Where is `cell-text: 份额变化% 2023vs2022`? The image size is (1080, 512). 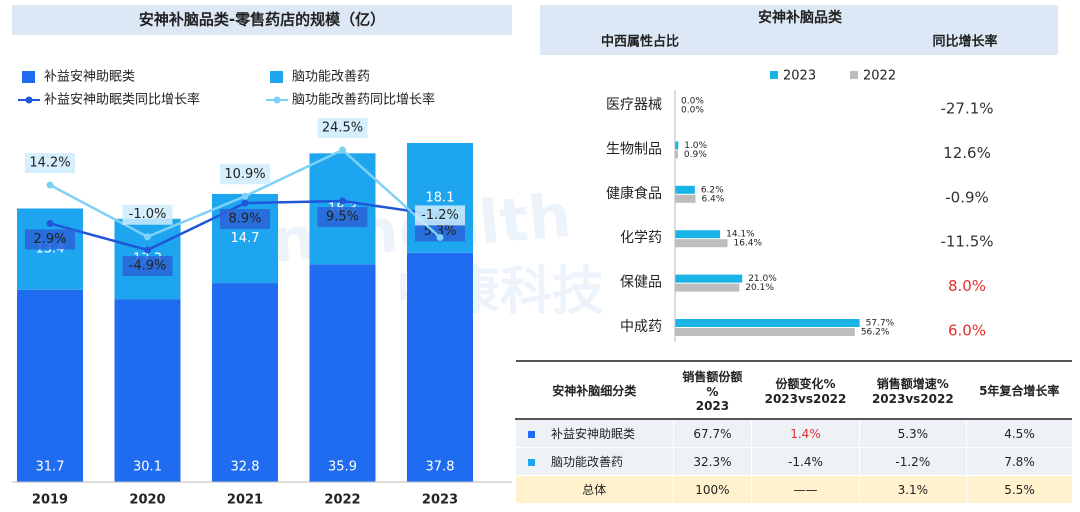 cell-text: 份额变化% 2023vs2022 is located at coordinates (805, 391).